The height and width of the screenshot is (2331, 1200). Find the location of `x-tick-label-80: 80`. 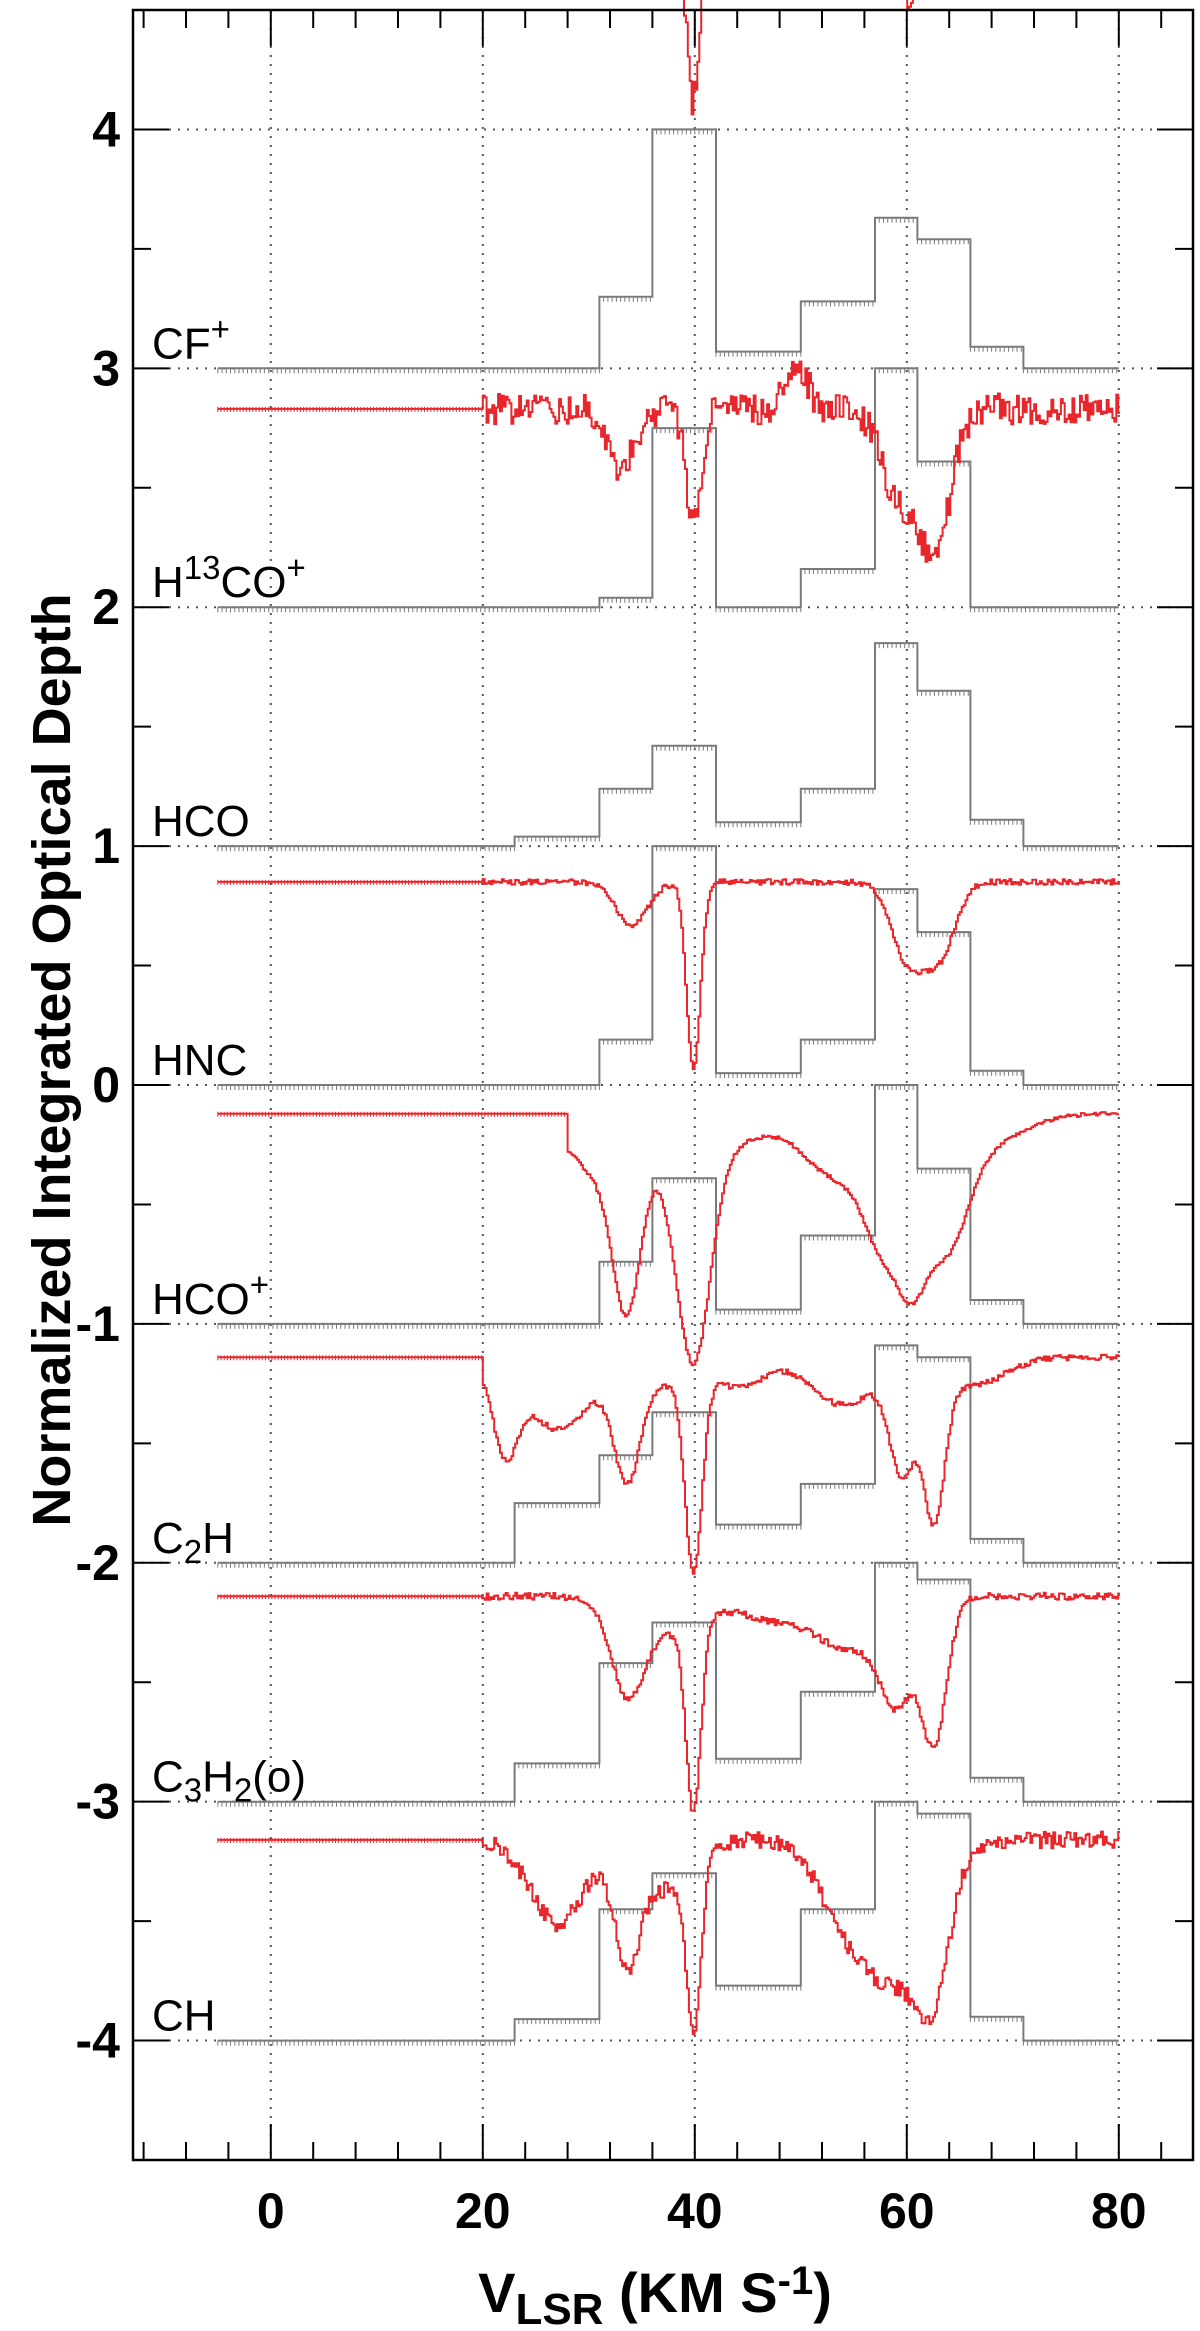

x-tick-label-80: 80 is located at coordinates (1119, 2211).